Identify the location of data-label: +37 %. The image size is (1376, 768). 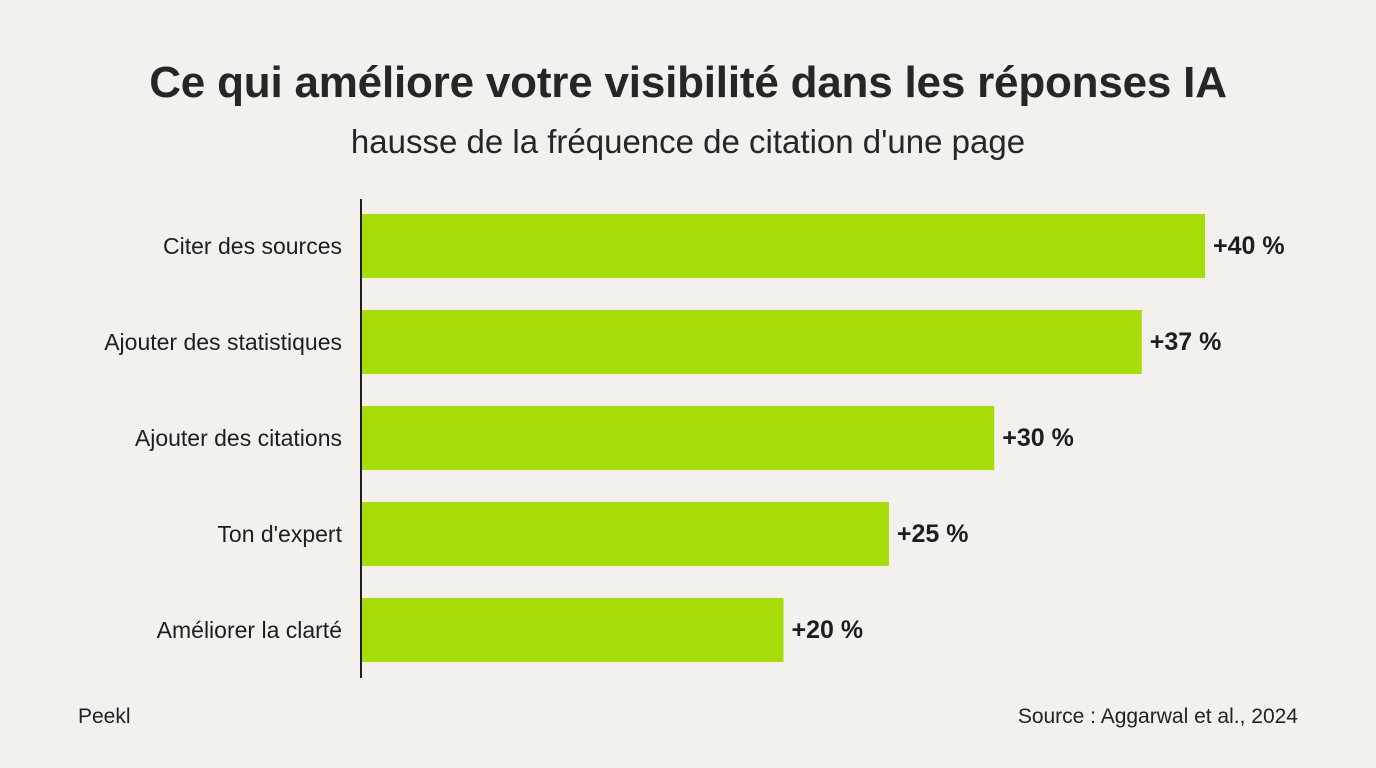
(1186, 342).